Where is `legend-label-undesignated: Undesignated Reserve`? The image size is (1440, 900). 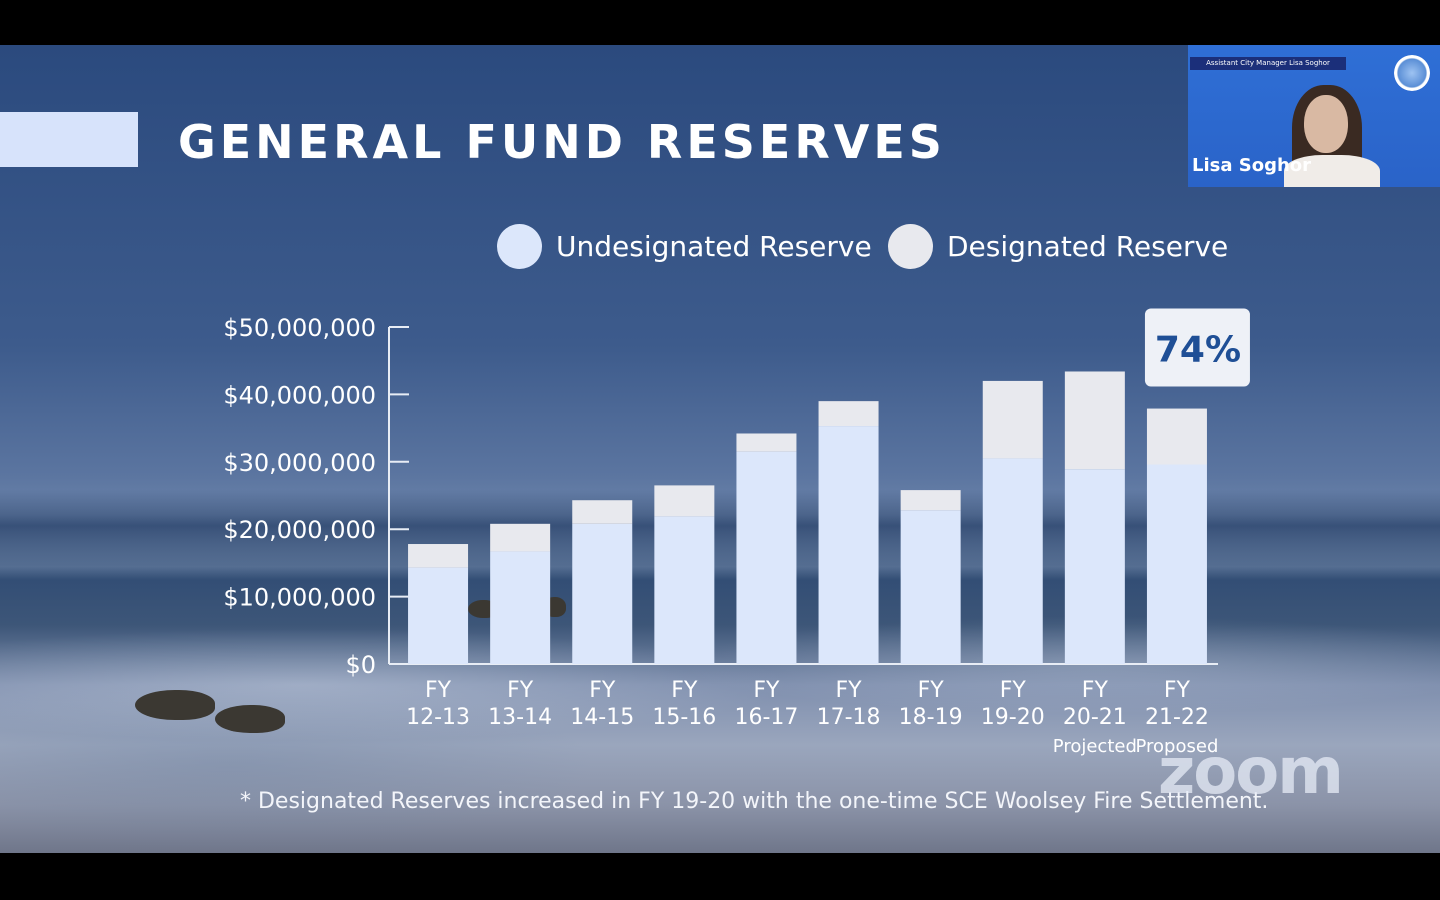 legend-label-undesignated: Undesignated Reserve is located at coordinates (714, 246).